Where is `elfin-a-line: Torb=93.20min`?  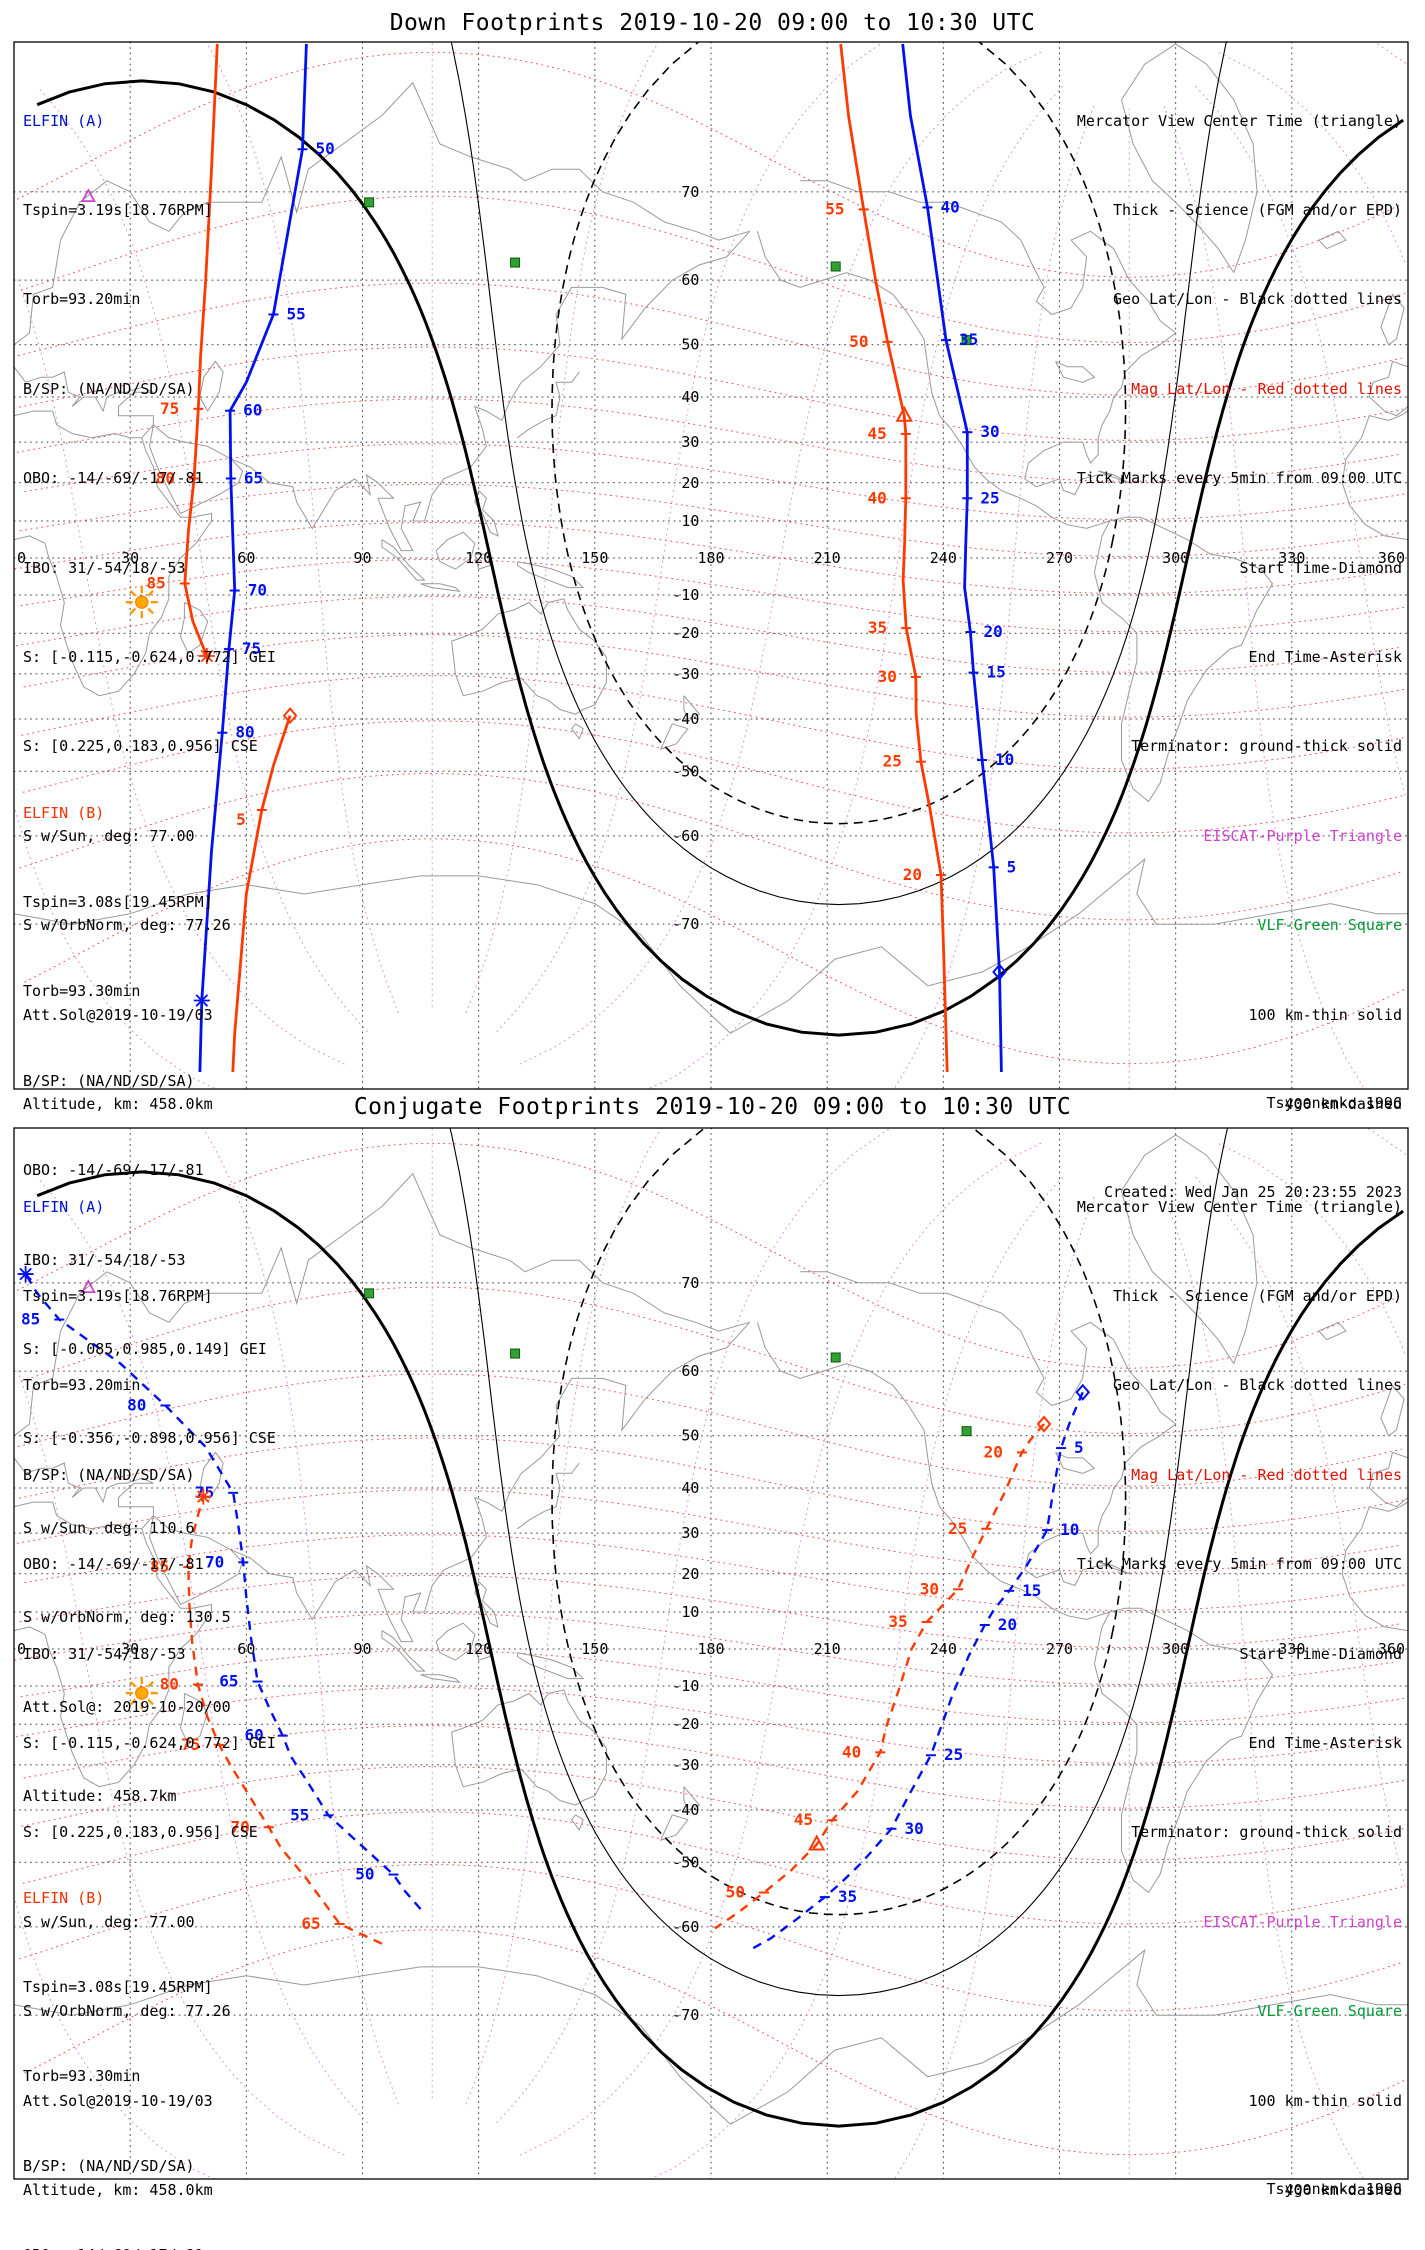 elfin-a-line: Torb=93.20min is located at coordinates (82, 1385).